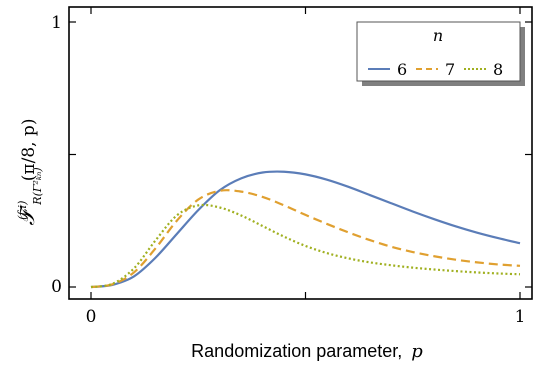 The image size is (540, 367). What do you see at coordinates (37, 186) in the screenshot?
I see `y-axis-title-sub: R(Γ²ₖₙ)` at bounding box center [37, 186].